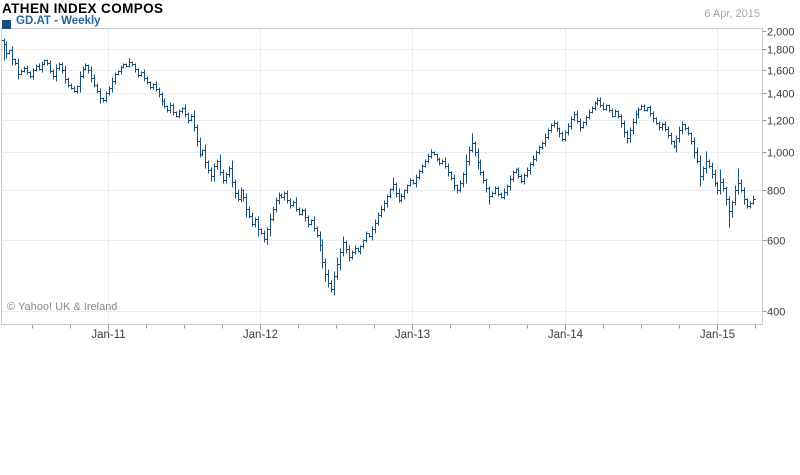  Describe the element at coordinates (6, 24) in the screenshot. I see `legend-series-swatch-icon` at that location.